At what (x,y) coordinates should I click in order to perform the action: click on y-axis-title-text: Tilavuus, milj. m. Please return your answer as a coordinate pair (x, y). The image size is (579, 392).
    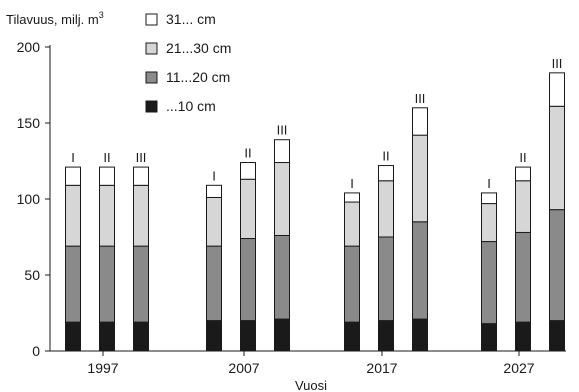
    Looking at the image, I should click on (52, 19).